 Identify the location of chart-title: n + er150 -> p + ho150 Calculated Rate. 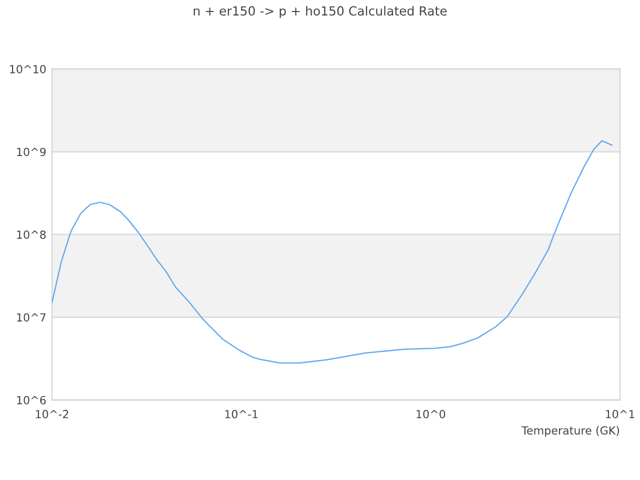
(320, 12).